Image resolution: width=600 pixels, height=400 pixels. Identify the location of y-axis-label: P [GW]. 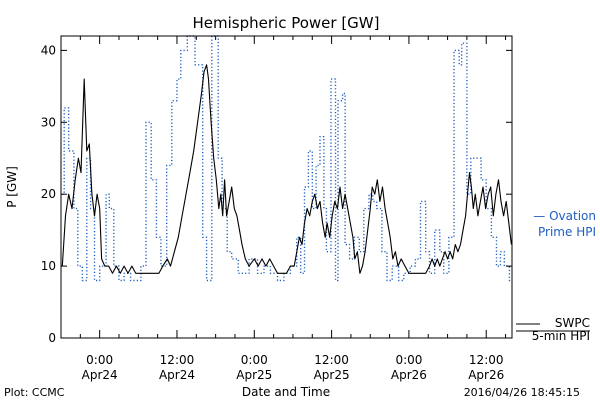
(12, 187).